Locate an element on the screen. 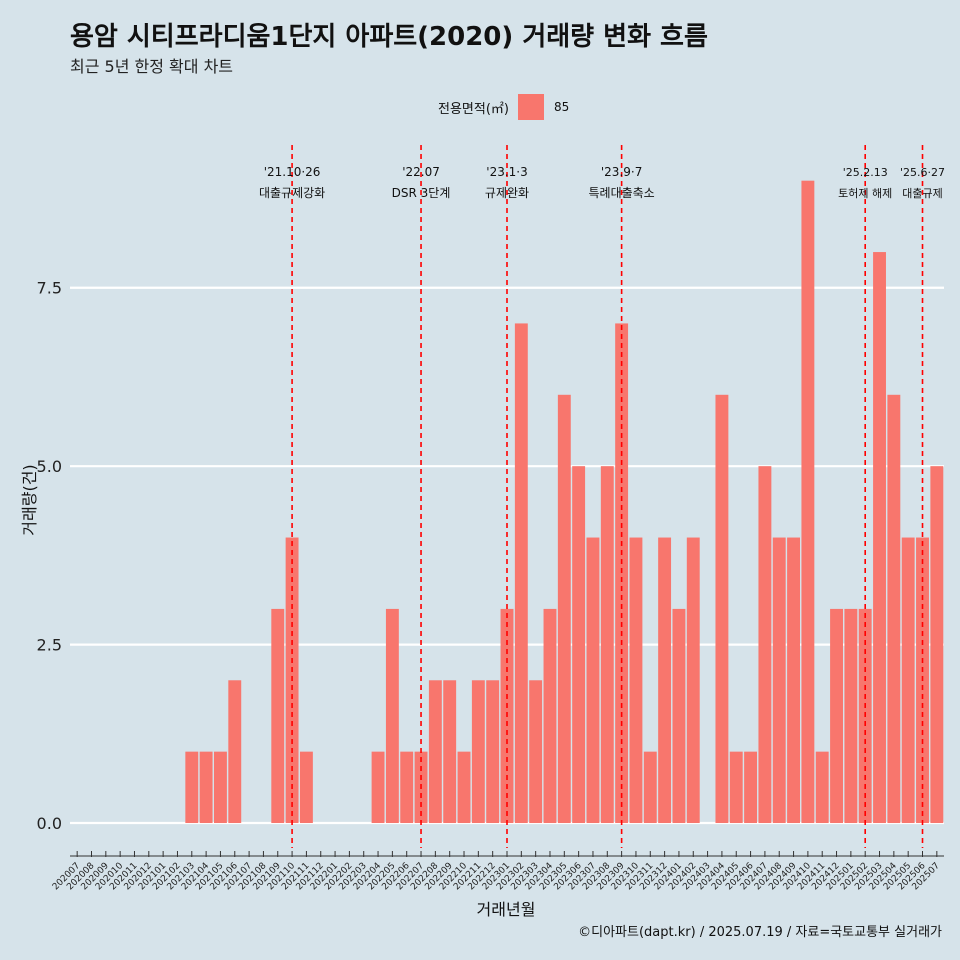 The height and width of the screenshot is (960, 960). legend-item-label: 85 is located at coordinates (561, 107).